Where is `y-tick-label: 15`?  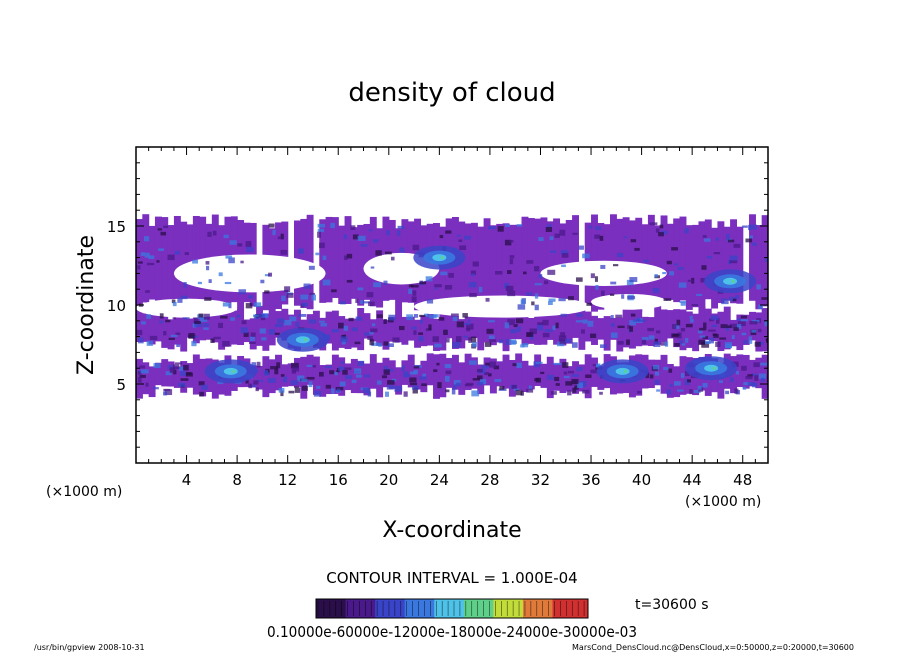
y-tick-label: 15 is located at coordinates (116, 227).